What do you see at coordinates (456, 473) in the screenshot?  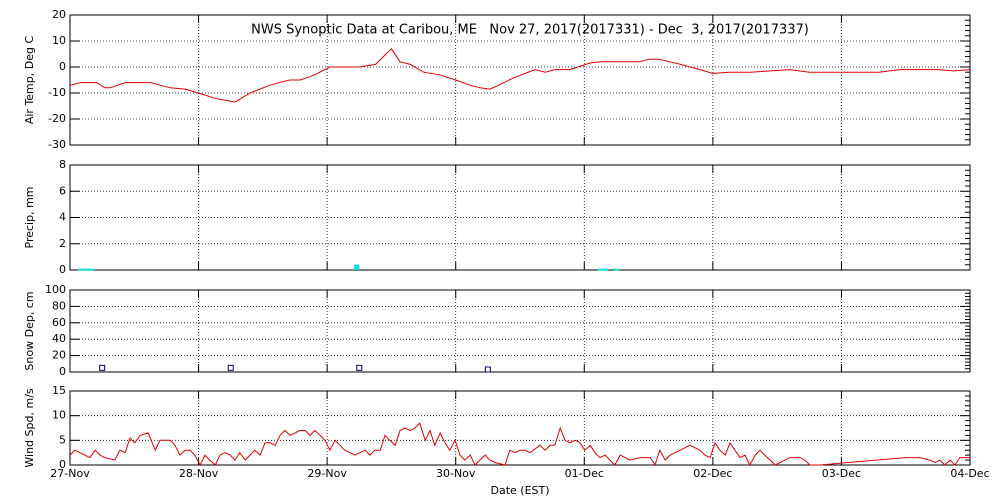 I see `x-tick-label: 30-Nov` at bounding box center [456, 473].